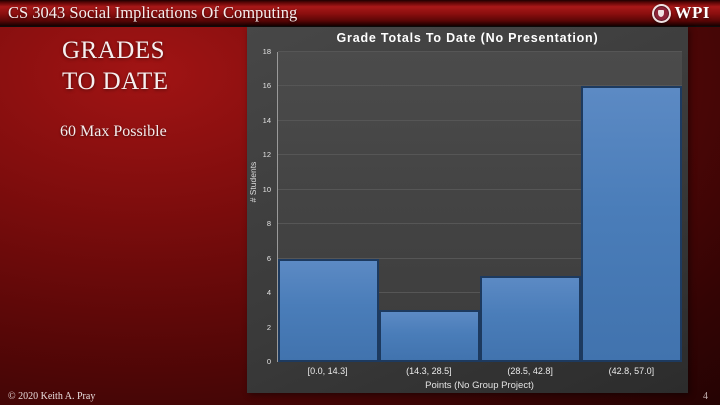 The image size is (720, 405). I want to click on y-tick-label: 2, so click(268, 327).